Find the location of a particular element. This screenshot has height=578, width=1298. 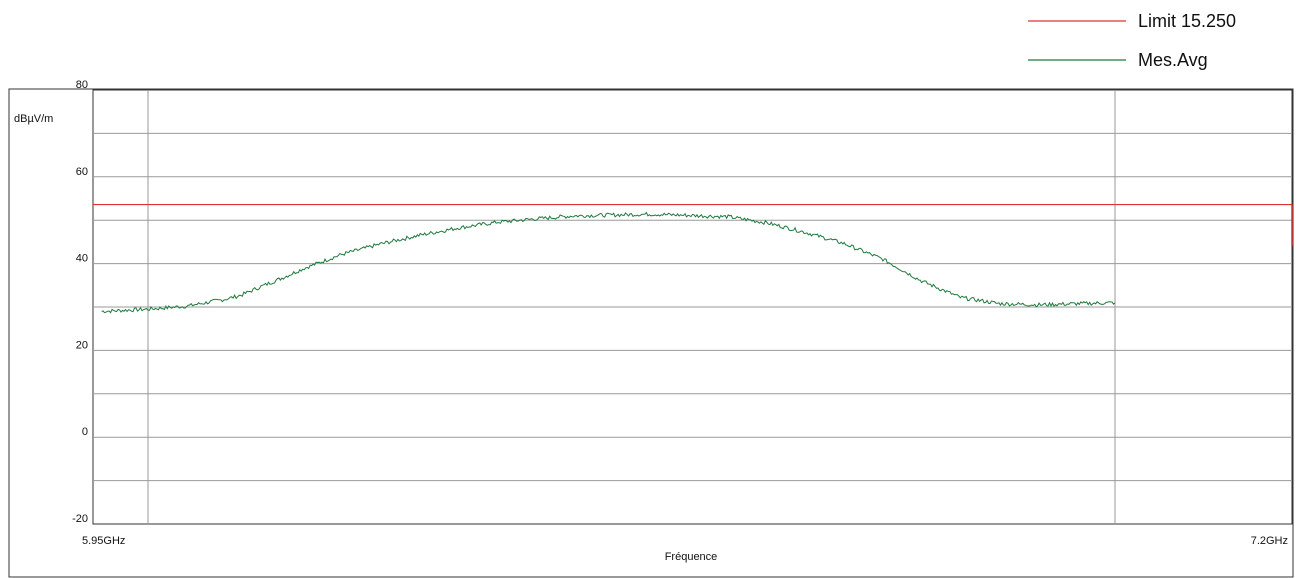

legend-label-limit: Limit 15.250 is located at coordinates (1187, 21).